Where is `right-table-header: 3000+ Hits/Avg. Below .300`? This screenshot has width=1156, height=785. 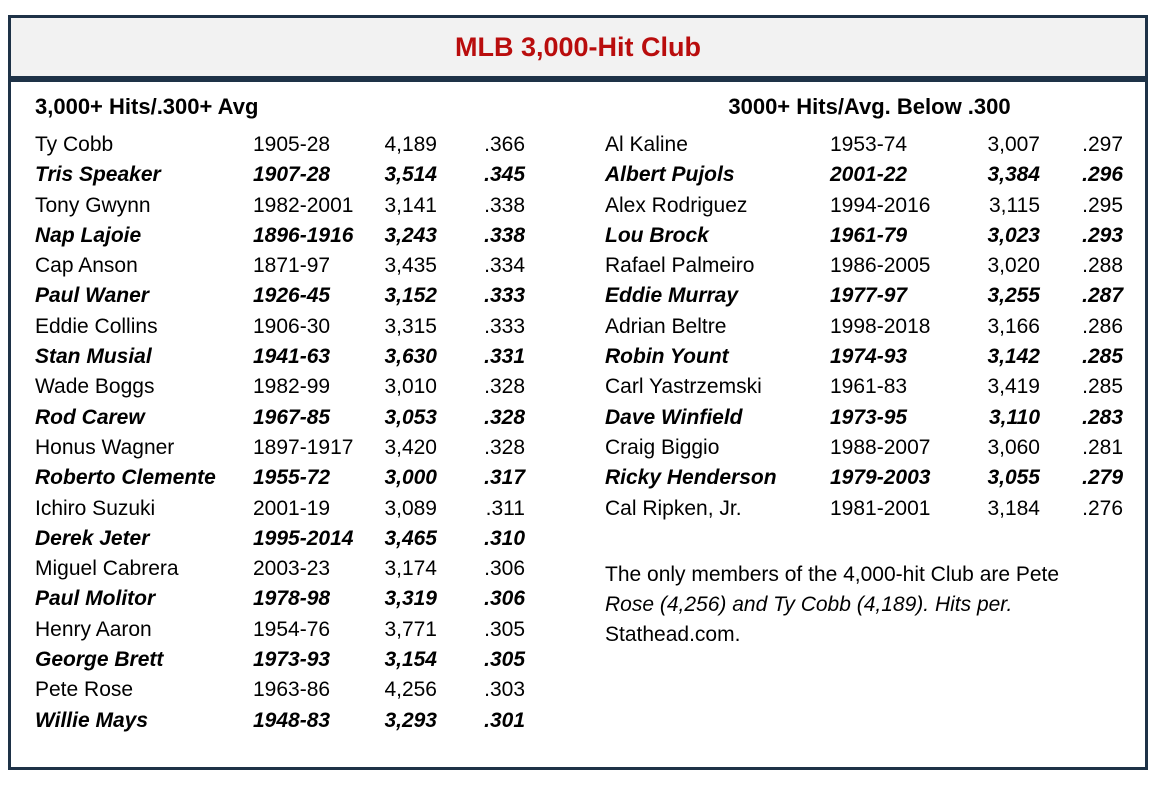
right-table-header: 3000+ Hits/Avg. Below .300 is located at coordinates (869, 106).